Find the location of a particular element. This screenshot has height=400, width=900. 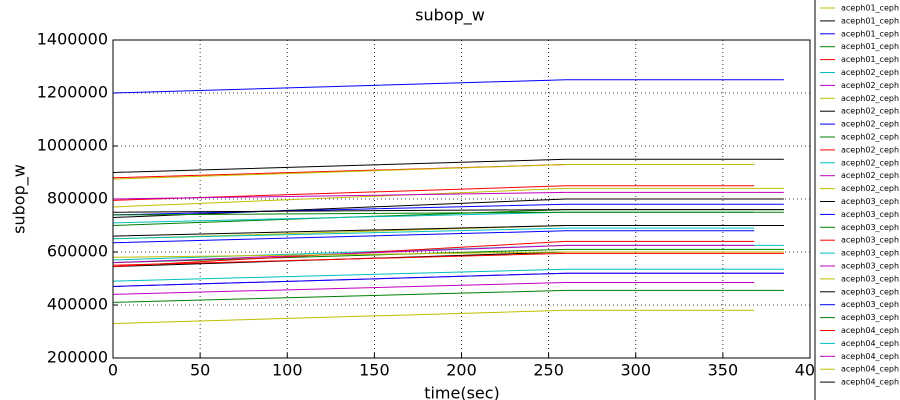

legend-box is located at coordinates (857, 200).